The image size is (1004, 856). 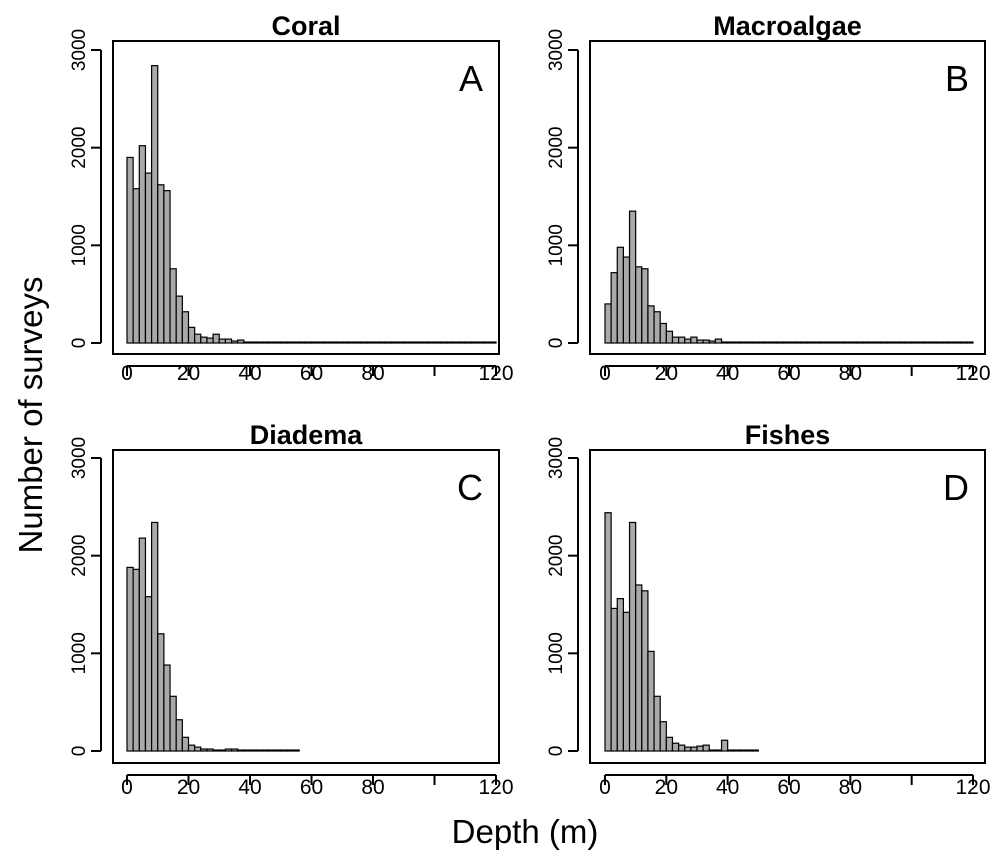 What do you see at coordinates (956, 487) in the screenshot?
I see `panel-letter: D` at bounding box center [956, 487].